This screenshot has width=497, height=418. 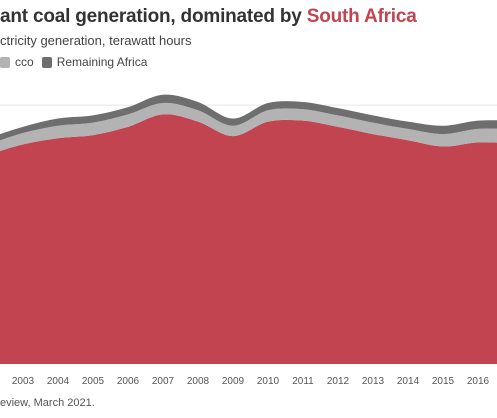 What do you see at coordinates (23, 381) in the screenshot?
I see `x-tick-label: 2003` at bounding box center [23, 381].